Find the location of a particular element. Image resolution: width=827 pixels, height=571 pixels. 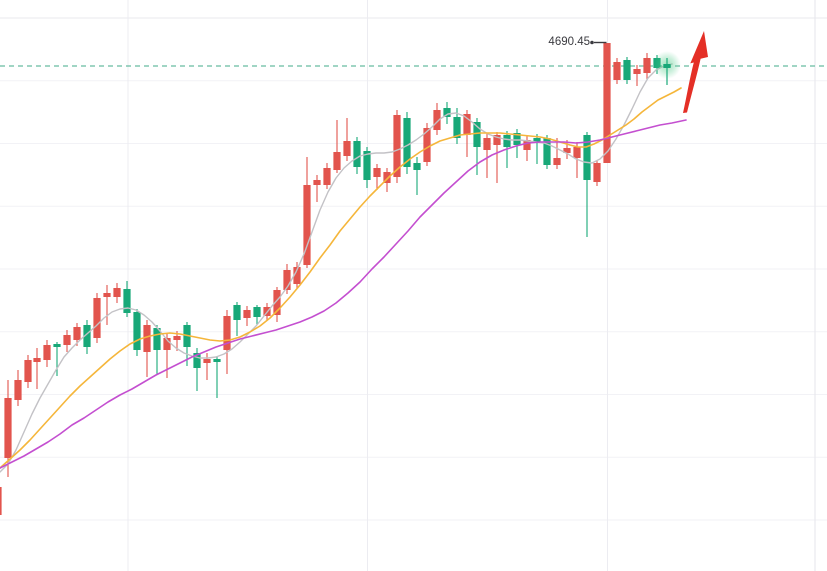

price-high-label: 4690.45 is located at coordinates (569, 42).